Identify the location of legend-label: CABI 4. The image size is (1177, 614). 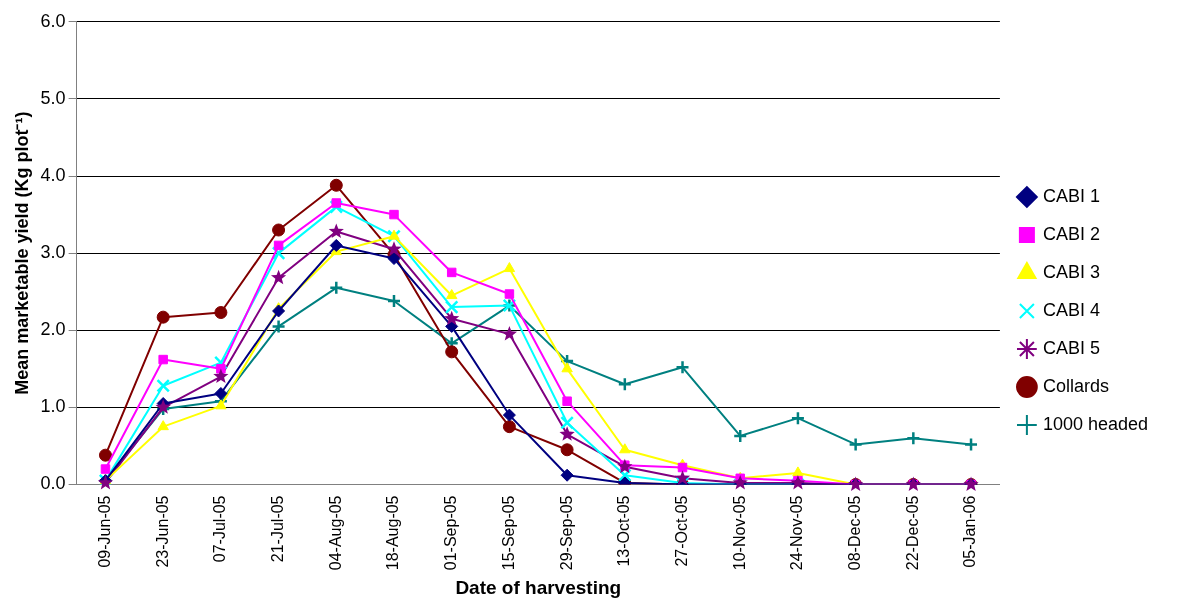
(1071, 309).